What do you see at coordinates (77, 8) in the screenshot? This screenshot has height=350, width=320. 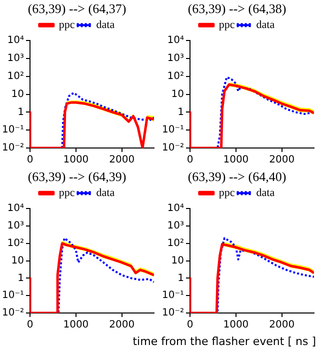 I see `chart-title: (63,39) --> (64,37)` at bounding box center [77, 8].